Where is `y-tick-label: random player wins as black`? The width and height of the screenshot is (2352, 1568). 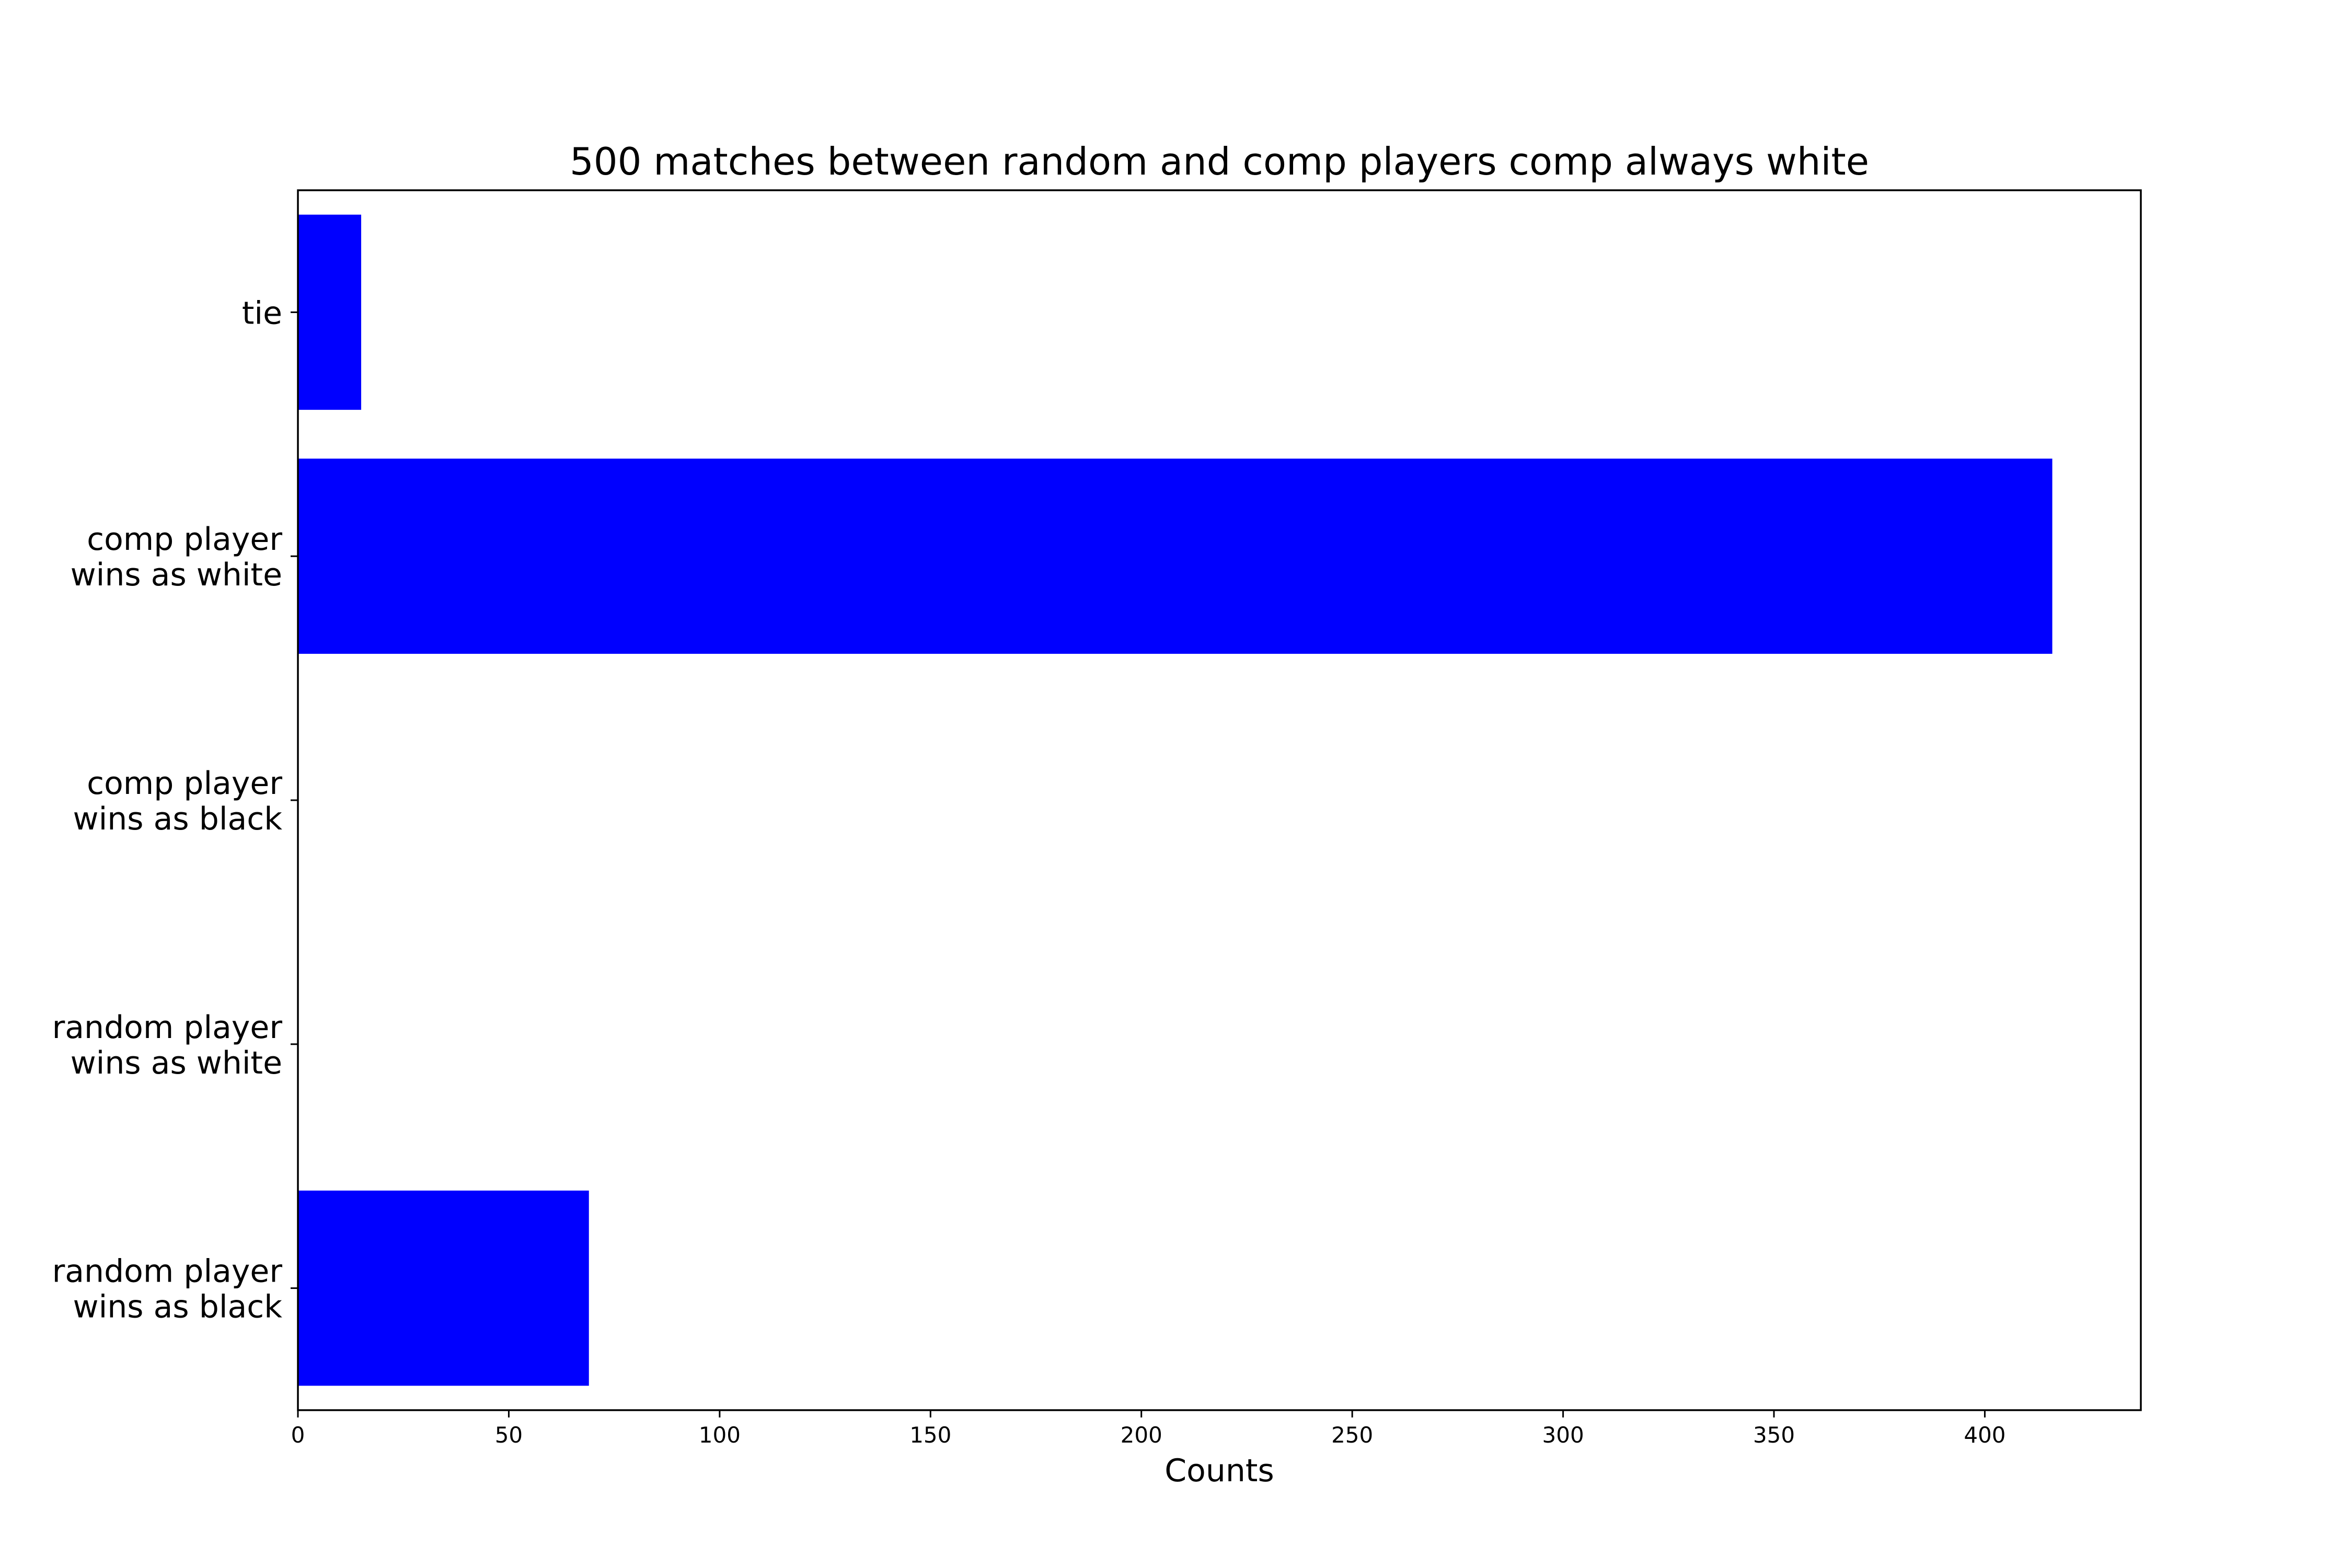
y-tick-label: random player wins as black is located at coordinates (167, 1289).